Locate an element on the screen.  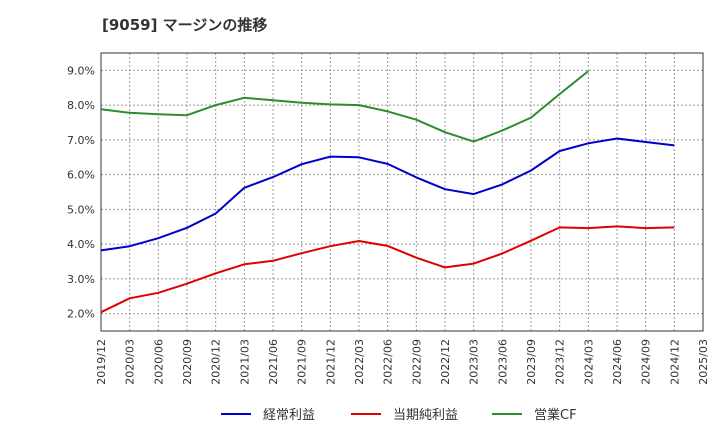
x-tick-label: 2021/03 is located at coordinates (244, 362).